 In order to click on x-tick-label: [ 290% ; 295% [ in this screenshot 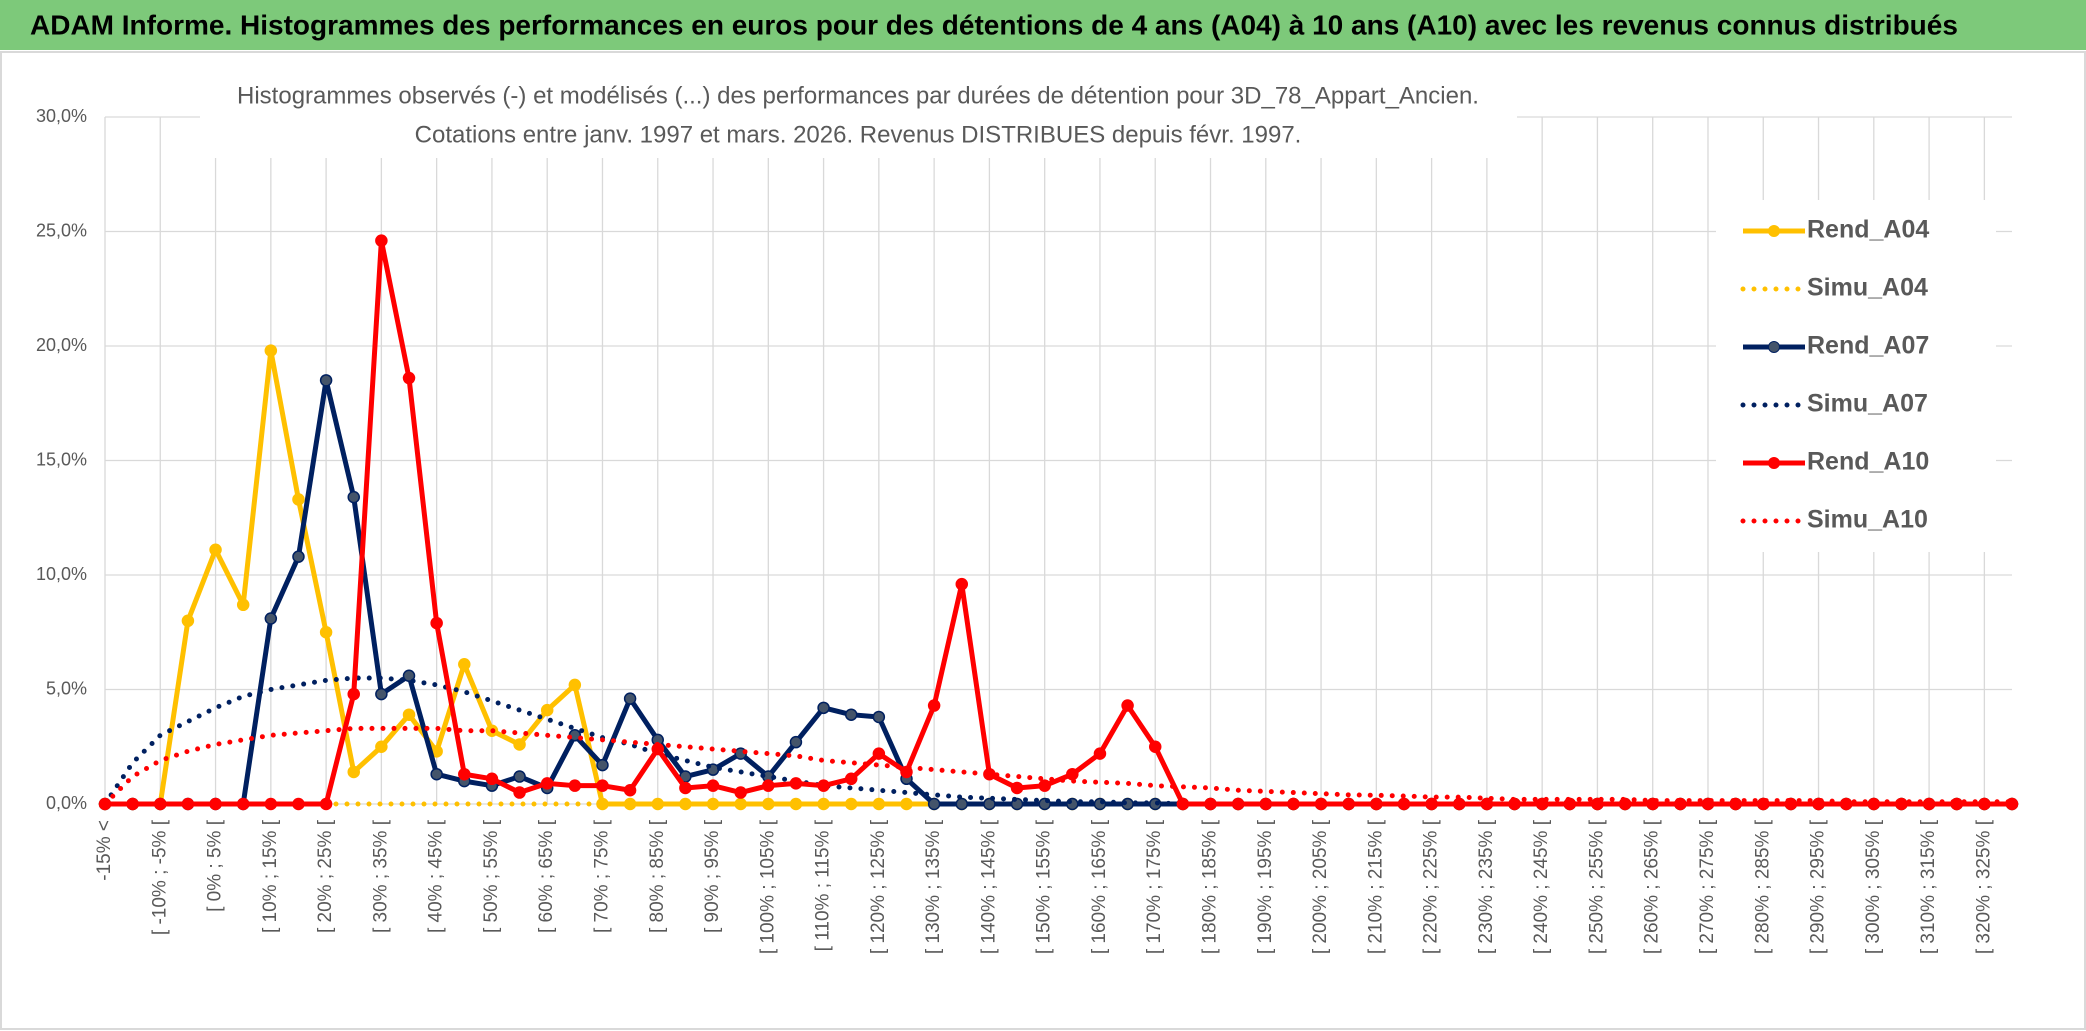, I will do `click(1818, 886)`.